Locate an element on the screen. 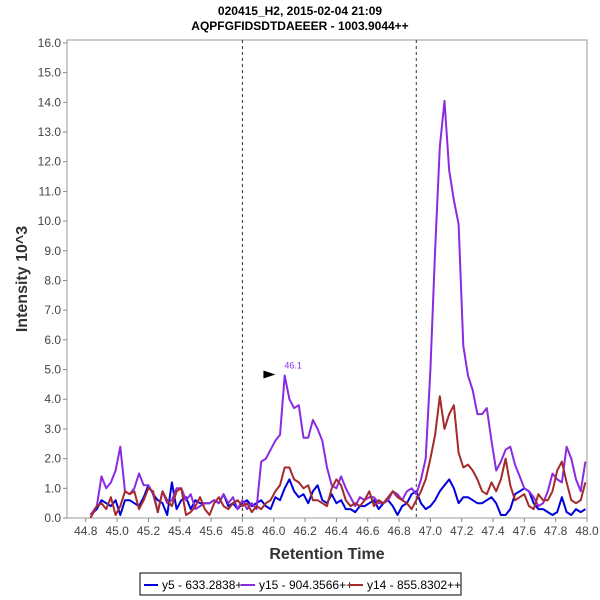 The height and width of the screenshot is (600, 600). x-tick-label: 47.4 is located at coordinates (493, 531).